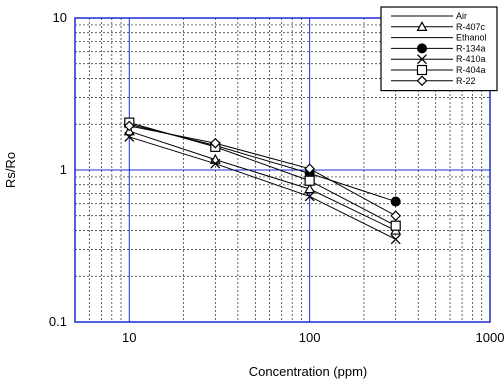 The height and width of the screenshot is (380, 504). What do you see at coordinates (490, 337) in the screenshot?
I see `x-tick-label: 1000` at bounding box center [490, 337].